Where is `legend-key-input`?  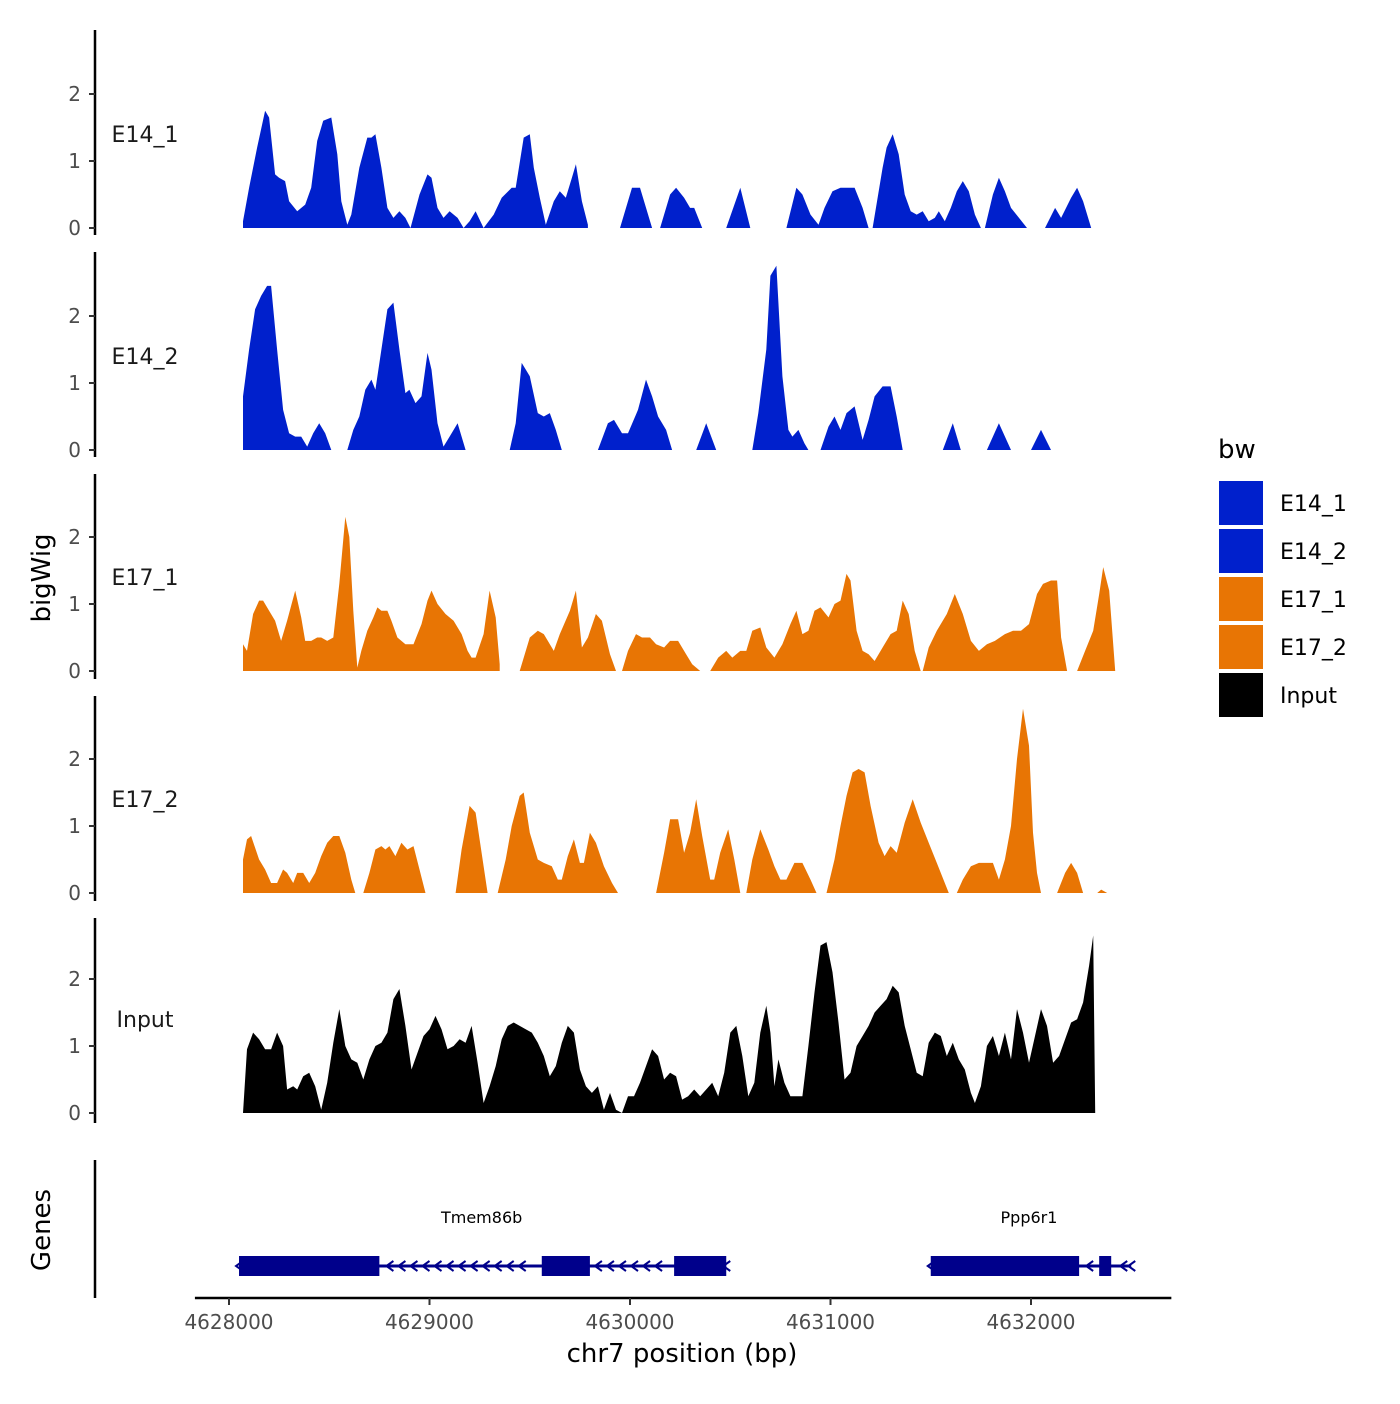
legend-key-input is located at coordinates (1241, 695).